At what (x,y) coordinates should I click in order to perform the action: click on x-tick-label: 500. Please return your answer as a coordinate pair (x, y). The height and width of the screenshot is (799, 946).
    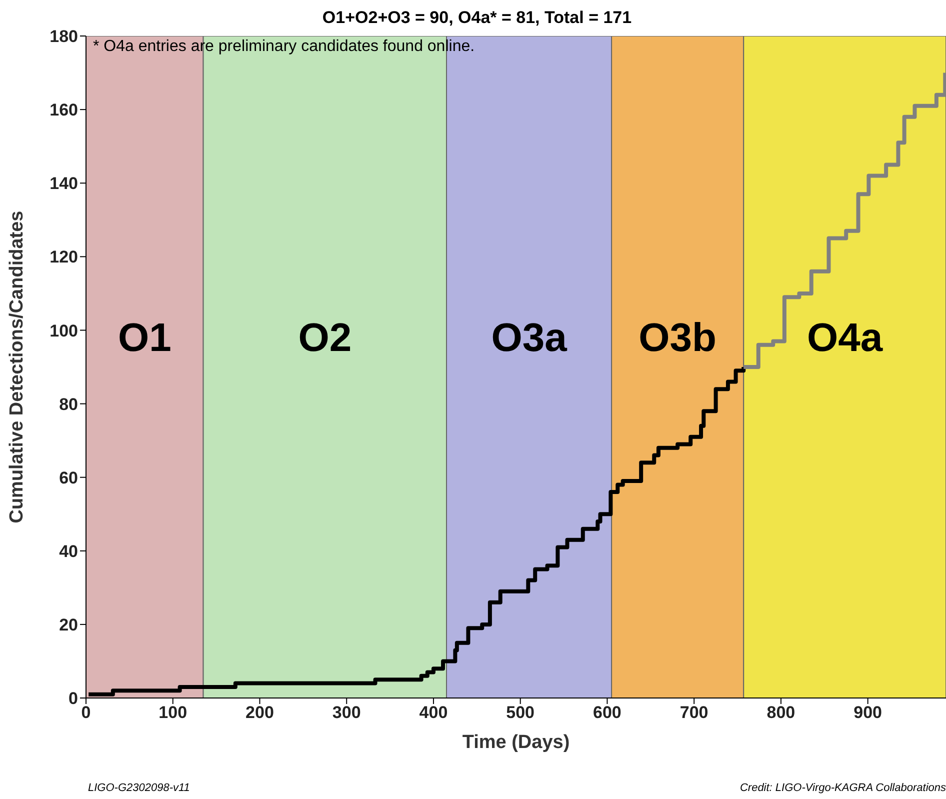
    Looking at the image, I should click on (520, 712).